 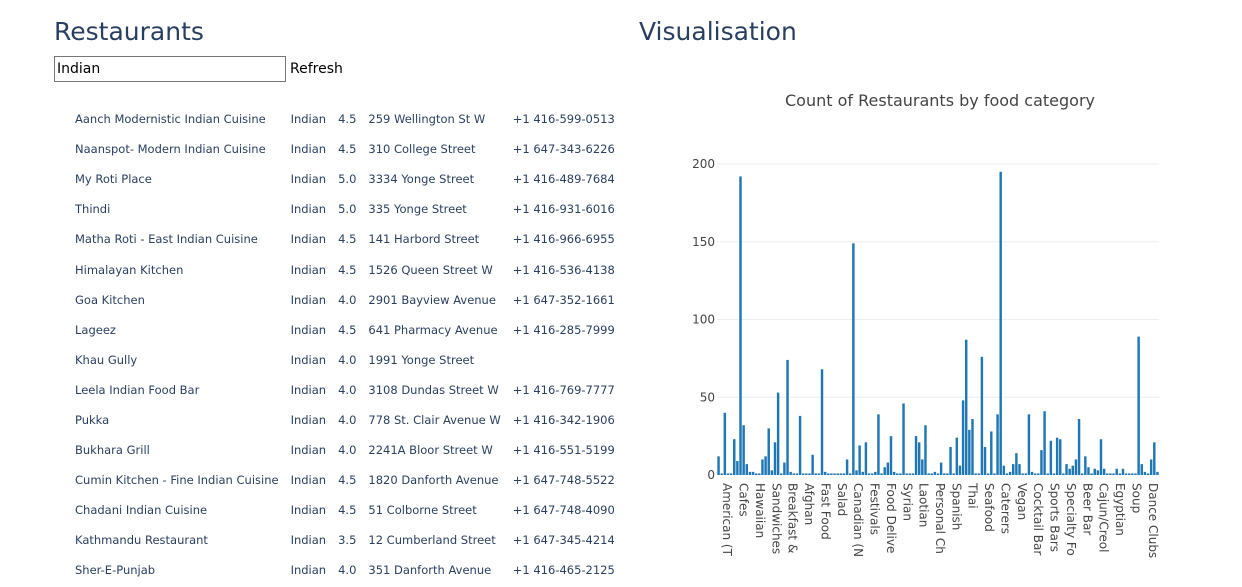 What do you see at coordinates (563, 299) in the screenshot?
I see `restaurant-phone: +1 647-352-1661` at bounding box center [563, 299].